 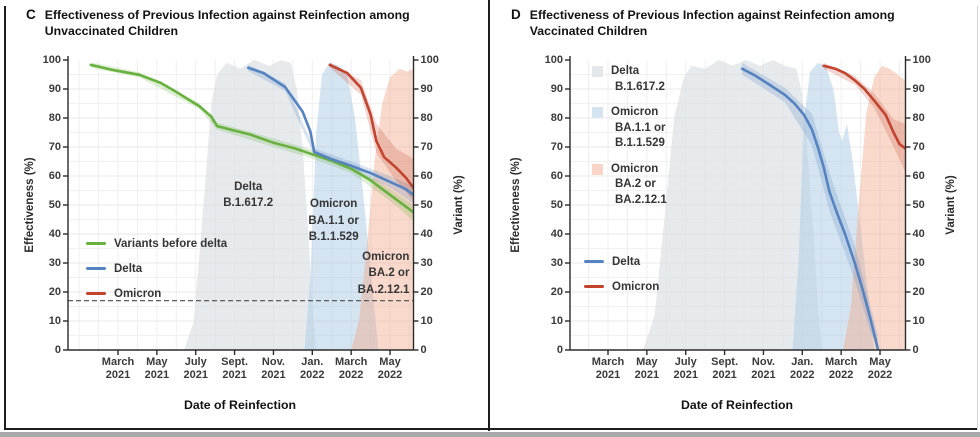 What do you see at coordinates (426, 263) in the screenshot?
I see `y-tick-label-right: 30` at bounding box center [426, 263].